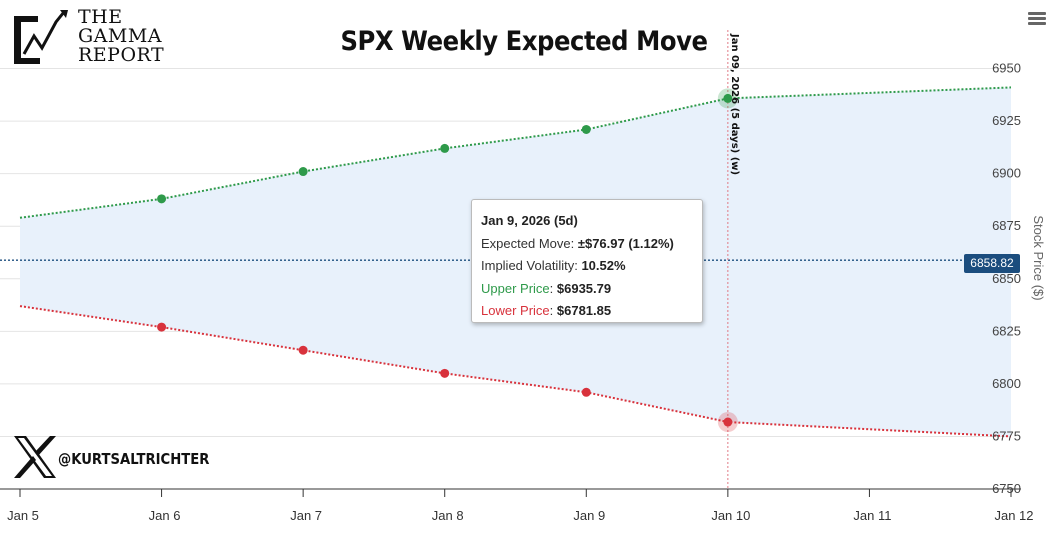 The image size is (1058, 538). What do you see at coordinates (524, 41) in the screenshot?
I see `chart-title: SPX Weekly Expected Move` at bounding box center [524, 41].